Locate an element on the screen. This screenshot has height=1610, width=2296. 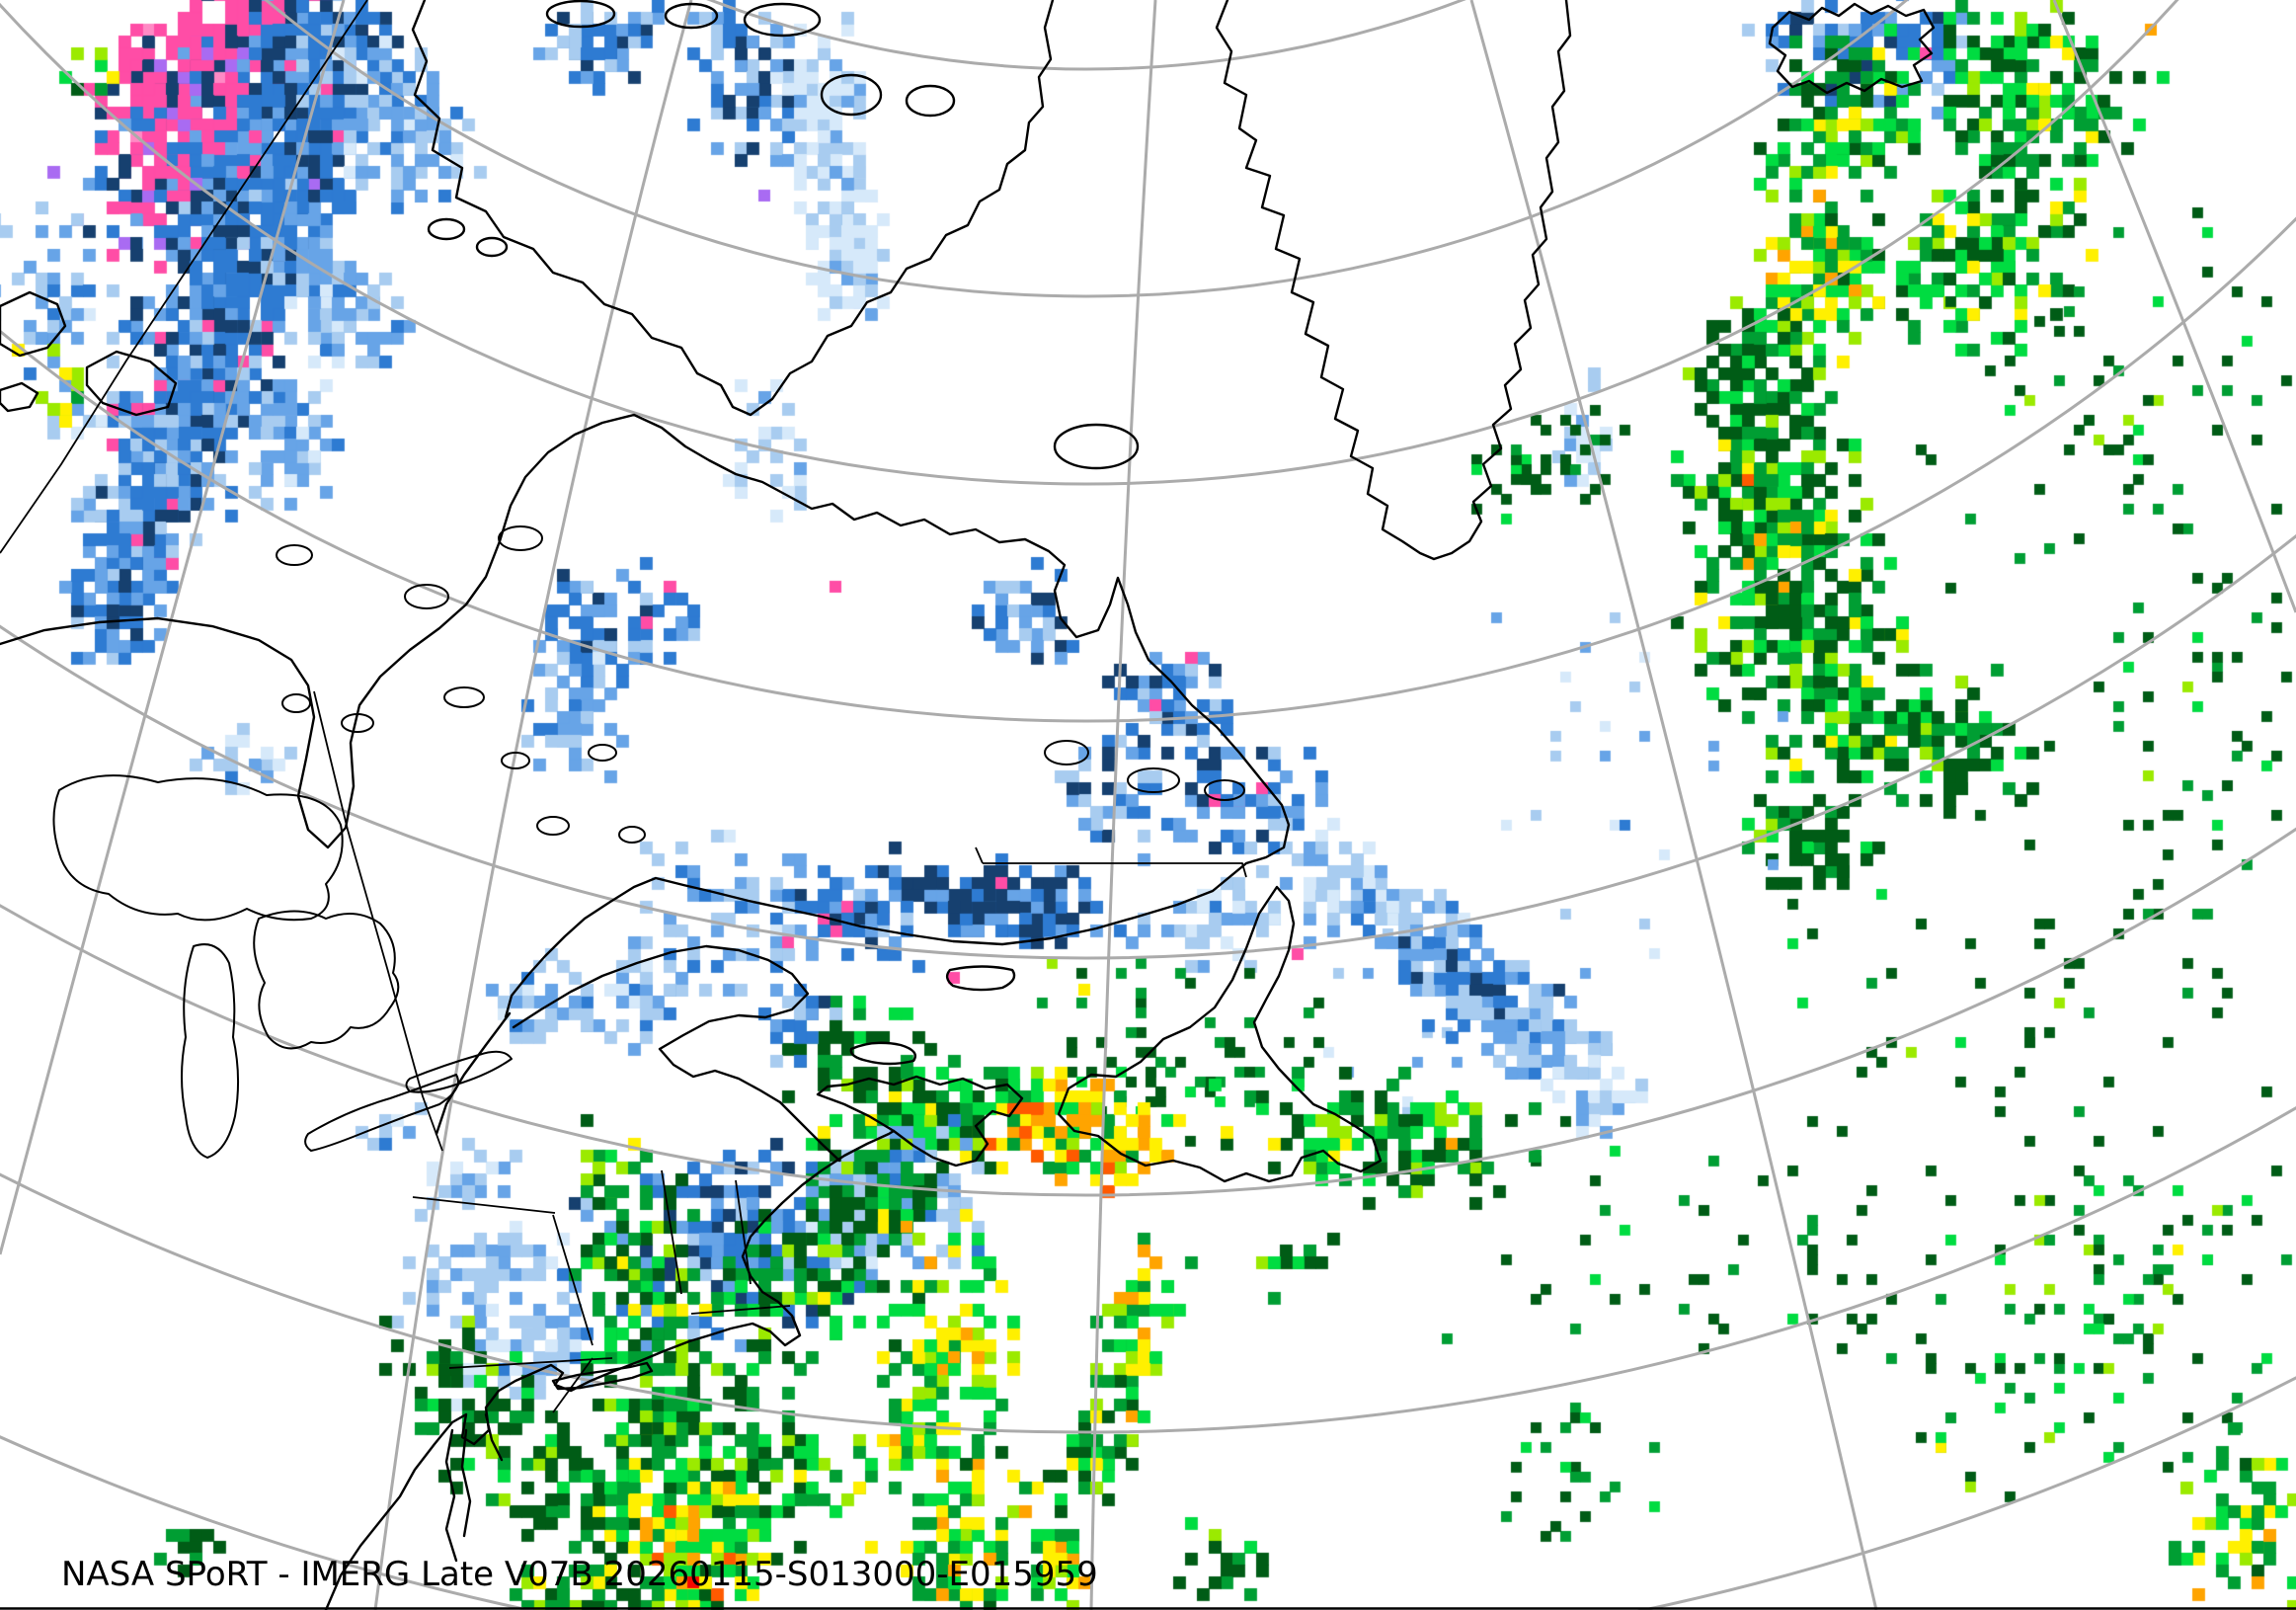
nova-scotia-coast is located at coordinates (920, 1121).